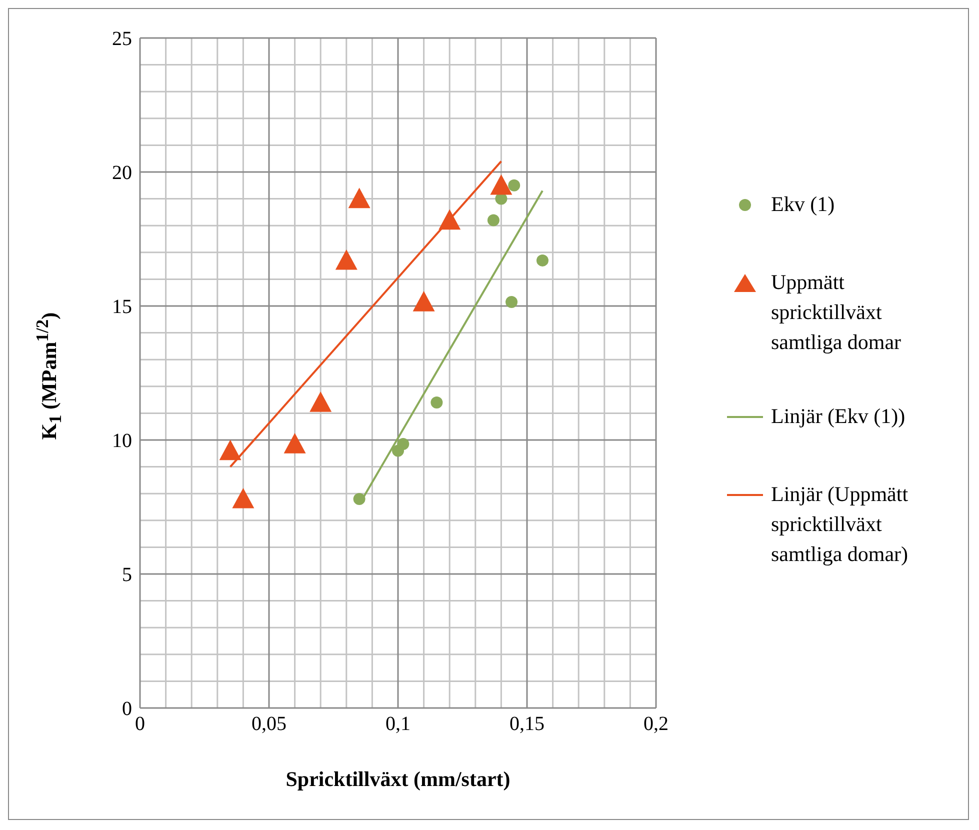  What do you see at coordinates (127, 709) in the screenshot?
I see `y-tick-label: 0` at bounding box center [127, 709].